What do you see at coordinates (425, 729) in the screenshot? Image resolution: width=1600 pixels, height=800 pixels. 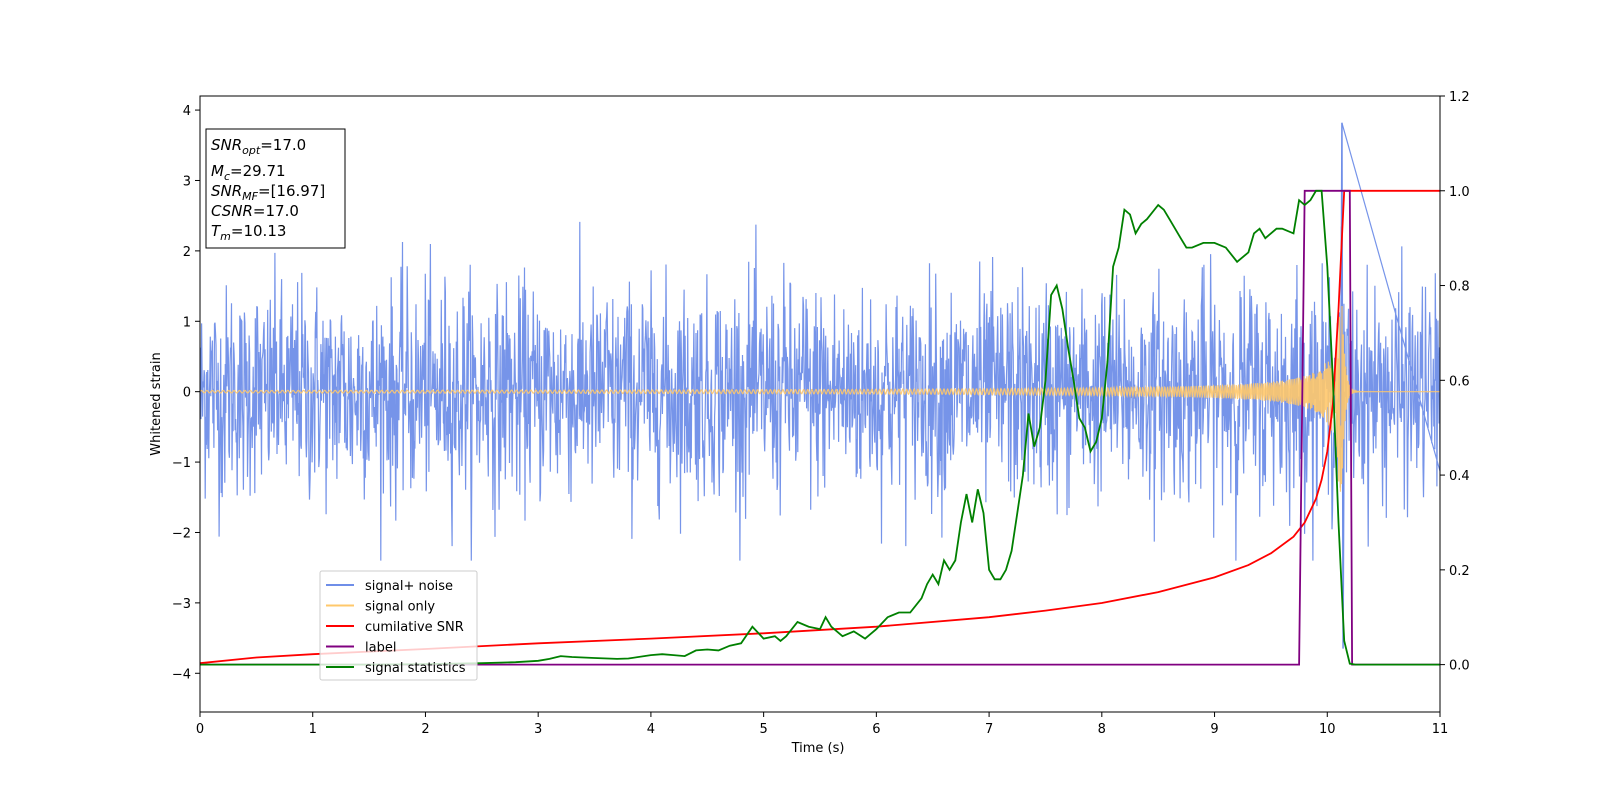 I see `x-tick-label: 2` at bounding box center [425, 729].